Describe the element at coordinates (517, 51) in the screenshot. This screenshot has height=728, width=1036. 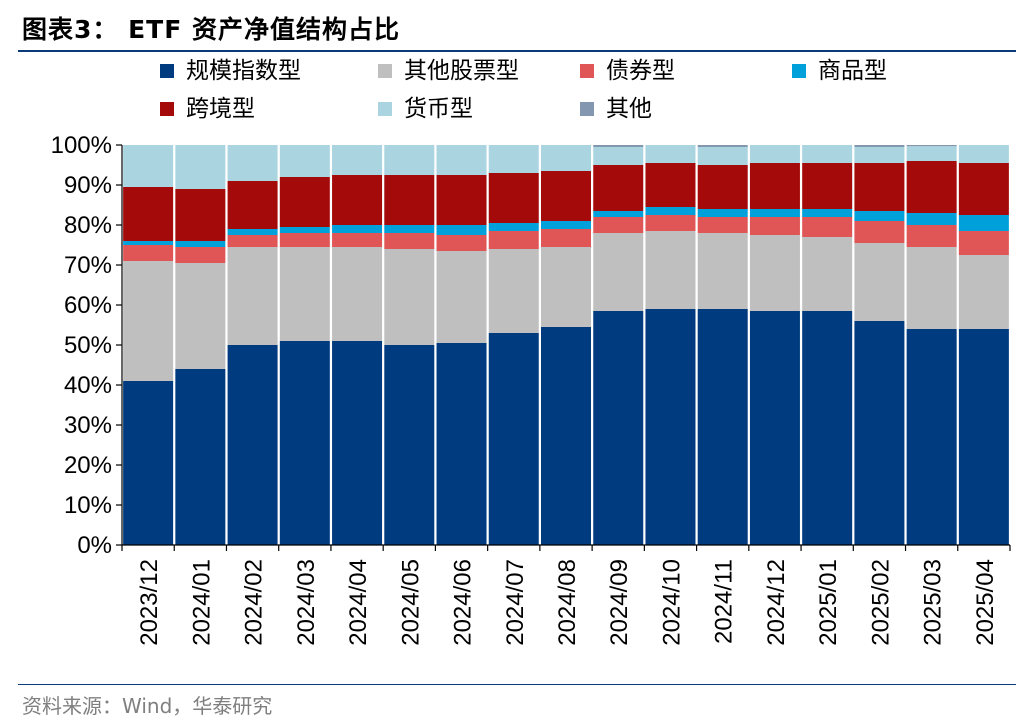
I see `title-divider` at that location.